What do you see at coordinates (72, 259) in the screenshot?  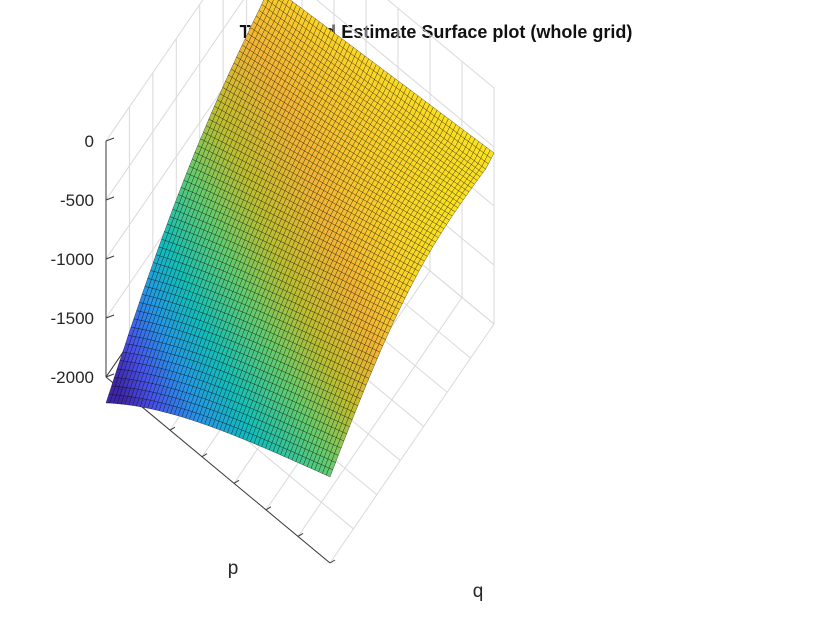 I see `z-tick-label: -1000` at bounding box center [72, 259].